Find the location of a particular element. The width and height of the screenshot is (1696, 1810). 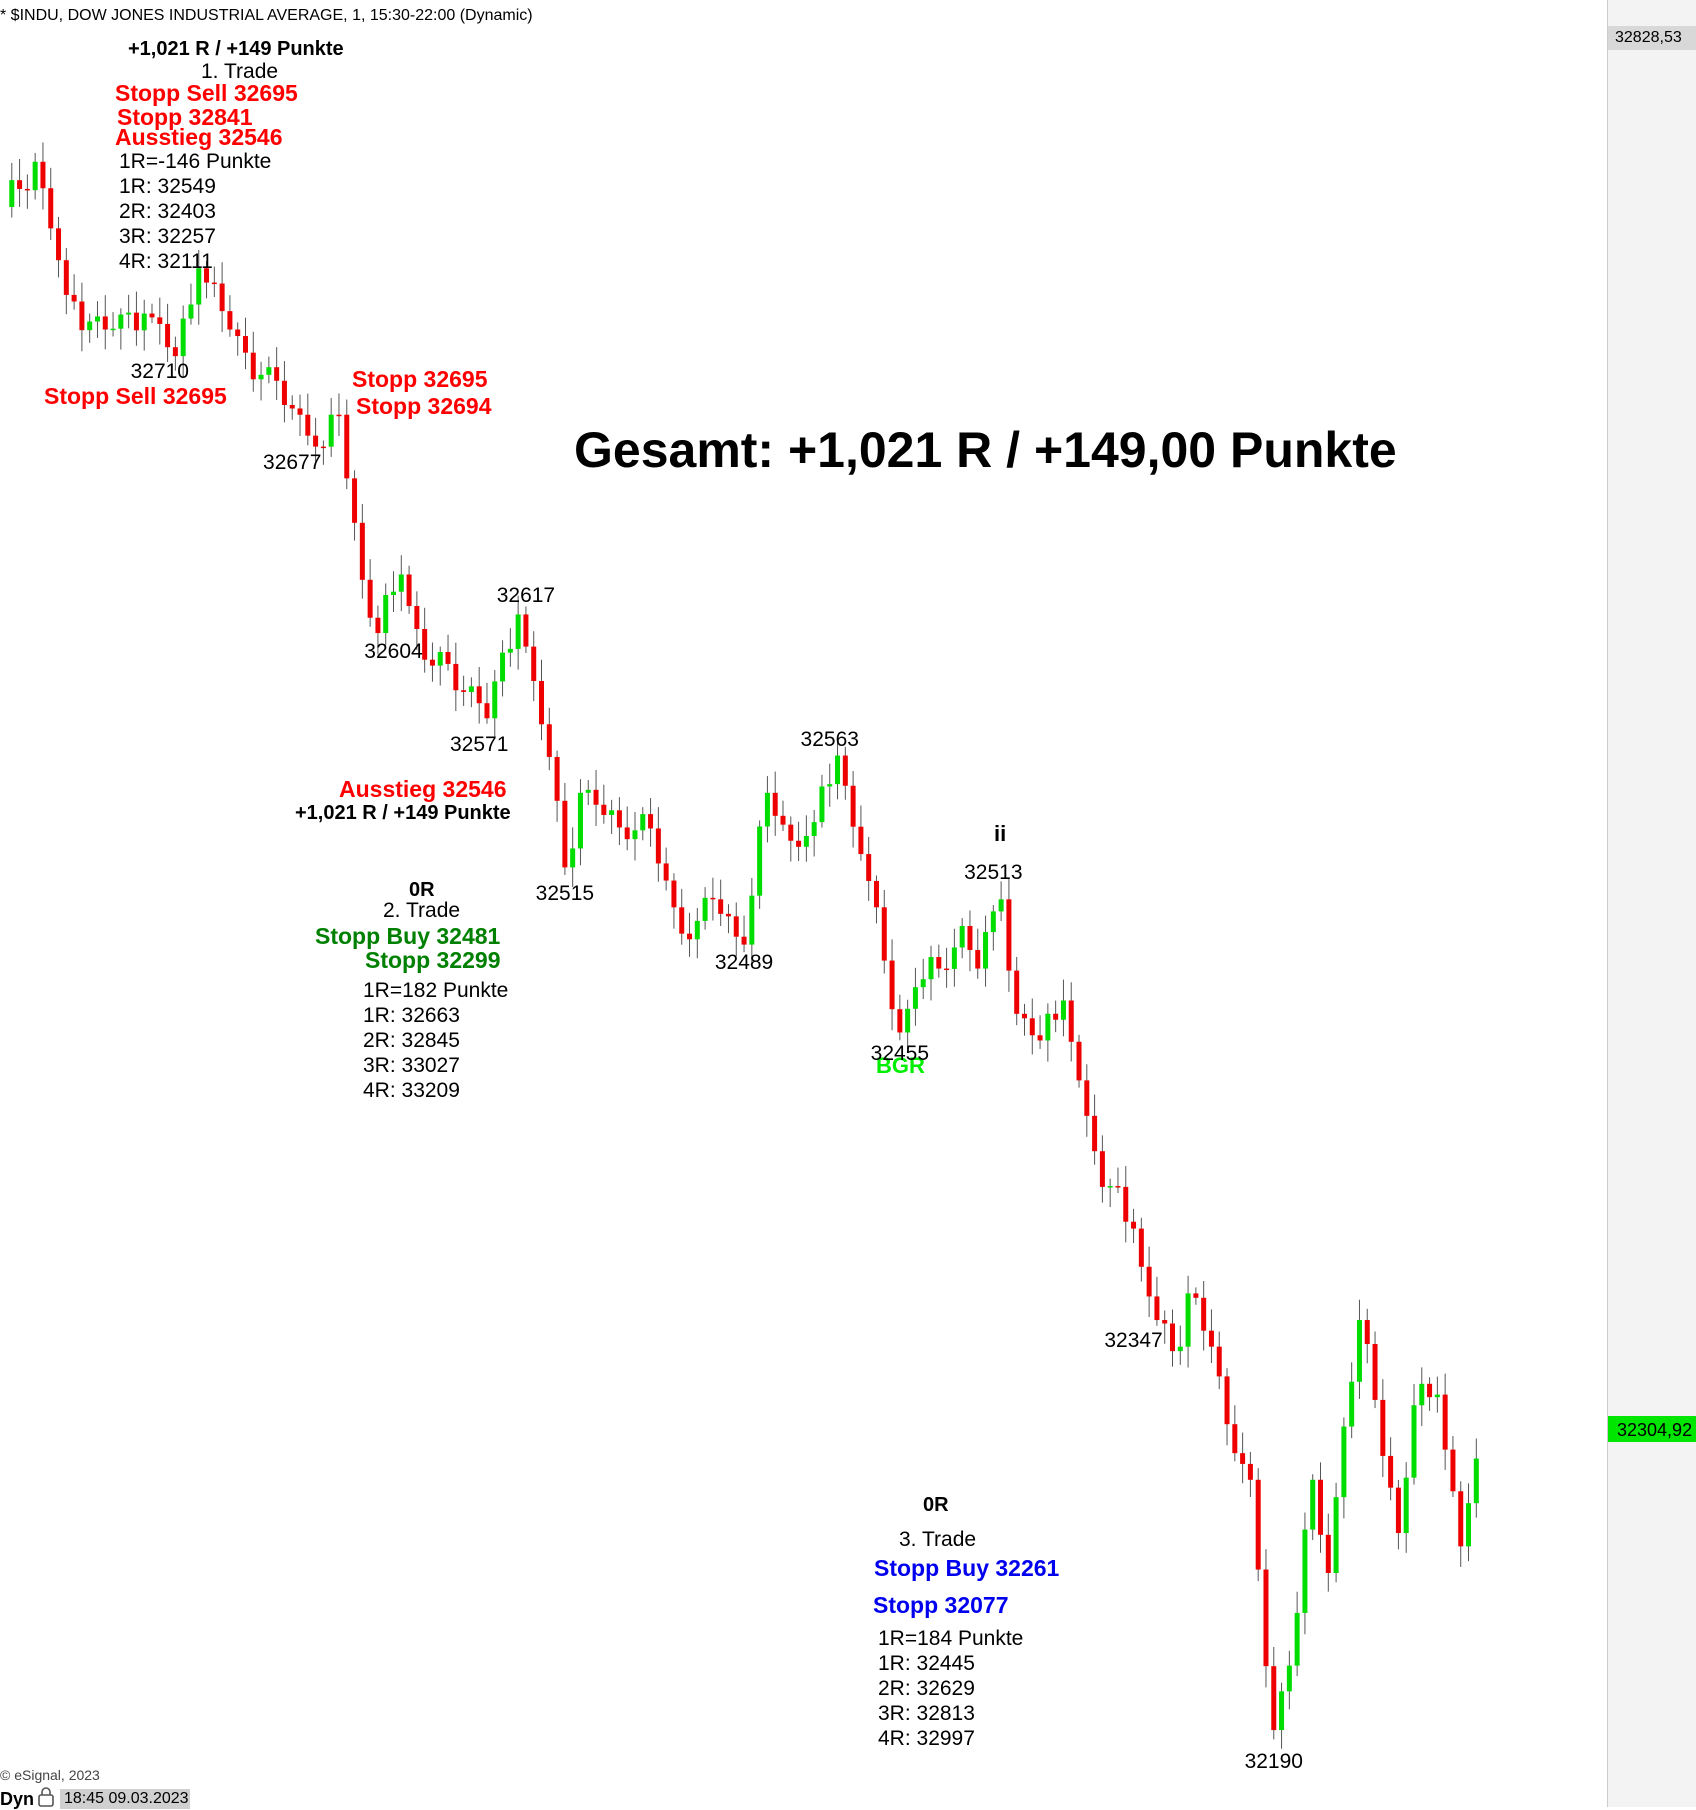

trade3-level-0: 1R=184 Punkte is located at coordinates (951, 1638).